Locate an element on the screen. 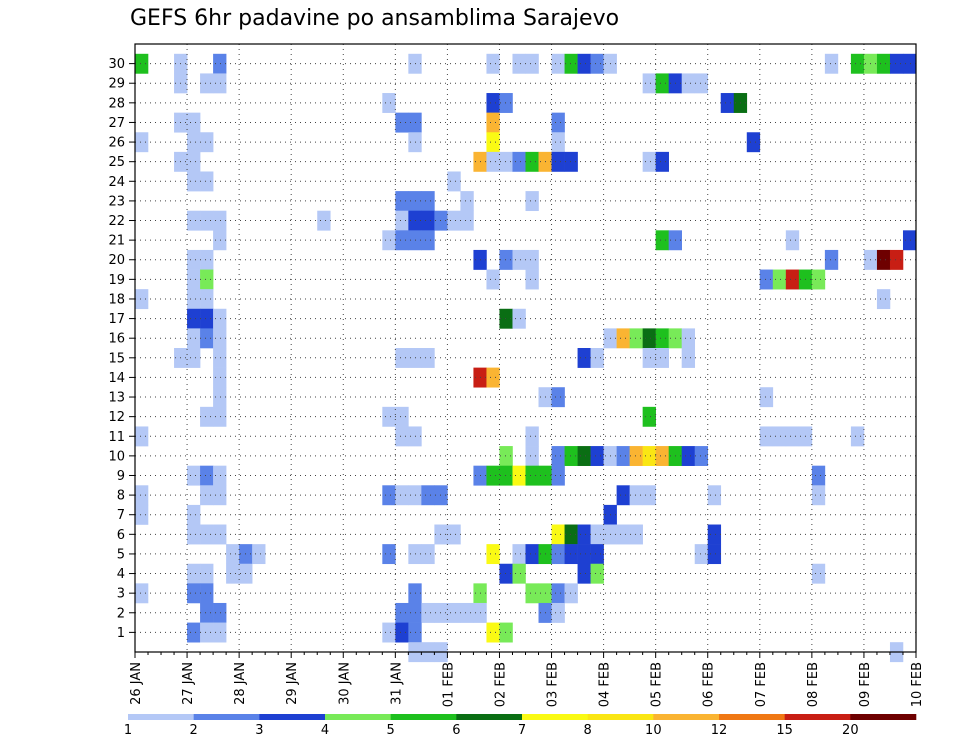 The image size is (960, 742). colorbar-label: 15 is located at coordinates (784, 730).